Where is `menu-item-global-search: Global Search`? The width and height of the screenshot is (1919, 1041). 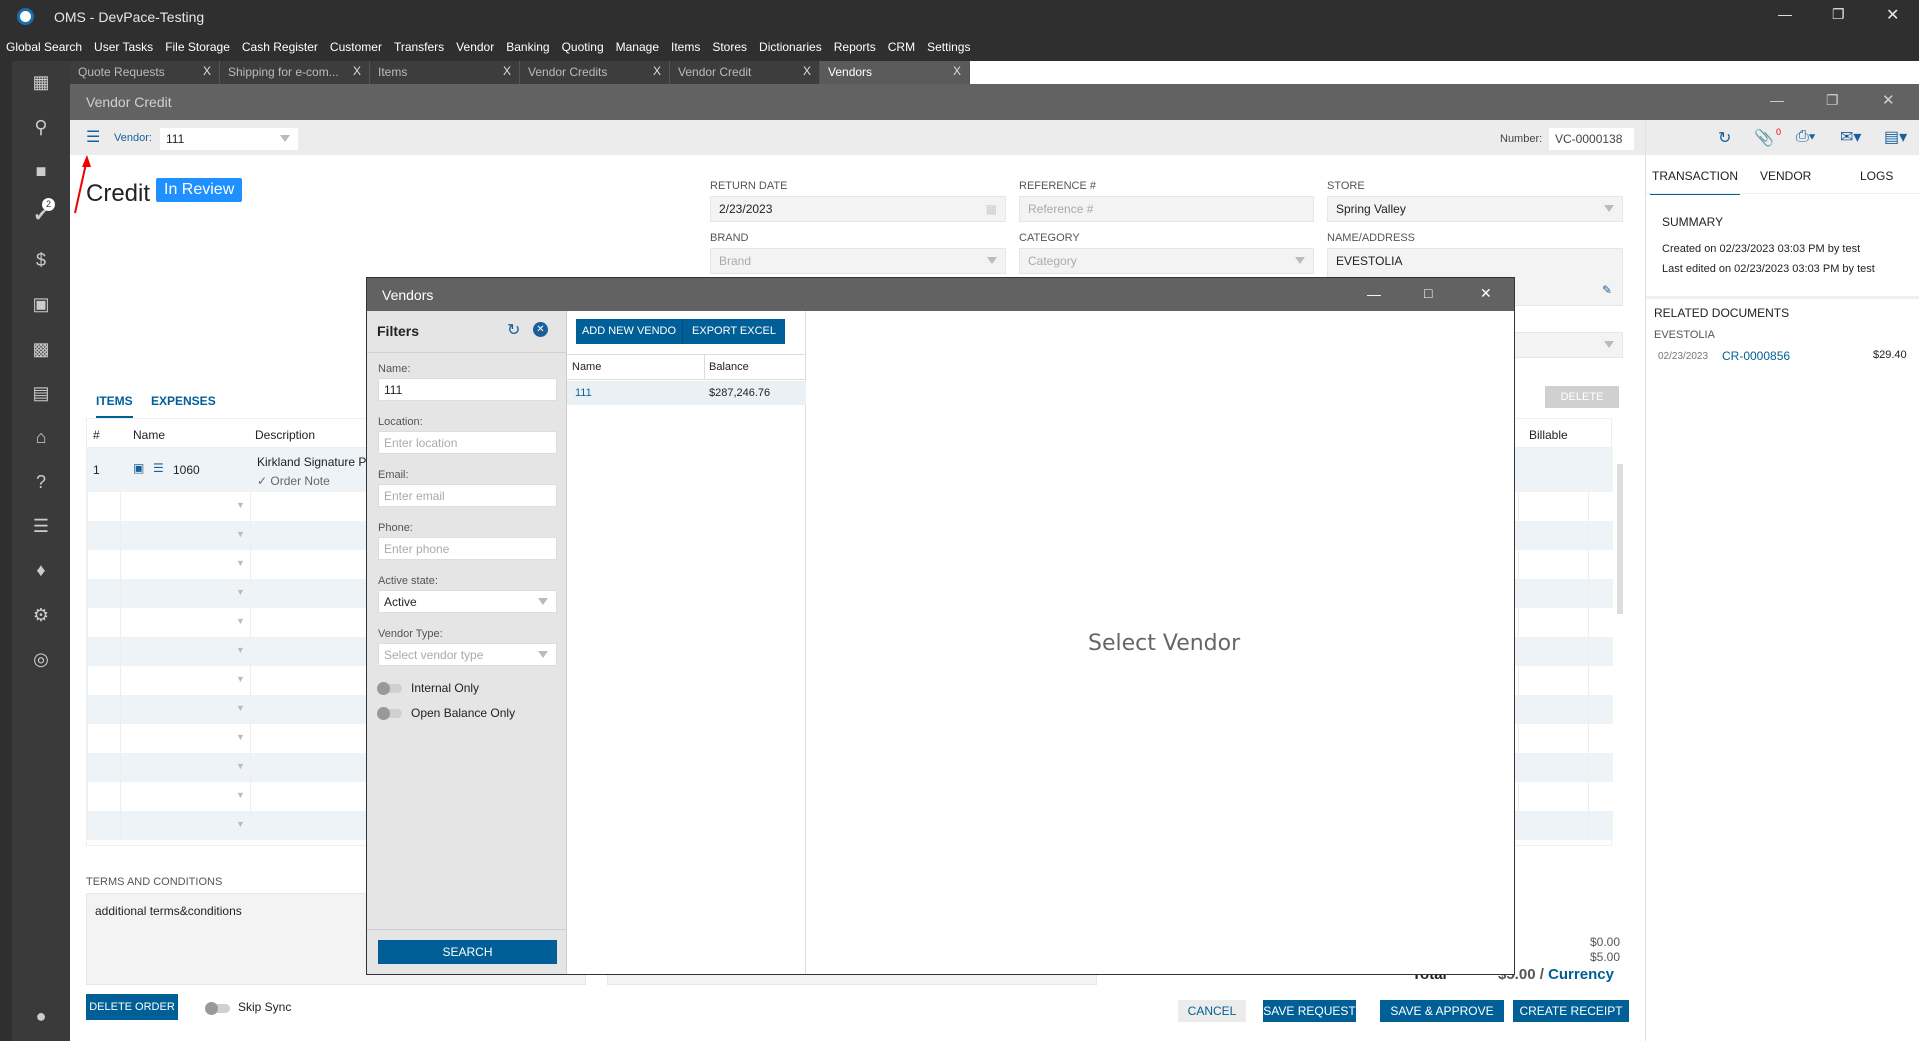 menu-item-global-search: Global Search is located at coordinates (44, 47).